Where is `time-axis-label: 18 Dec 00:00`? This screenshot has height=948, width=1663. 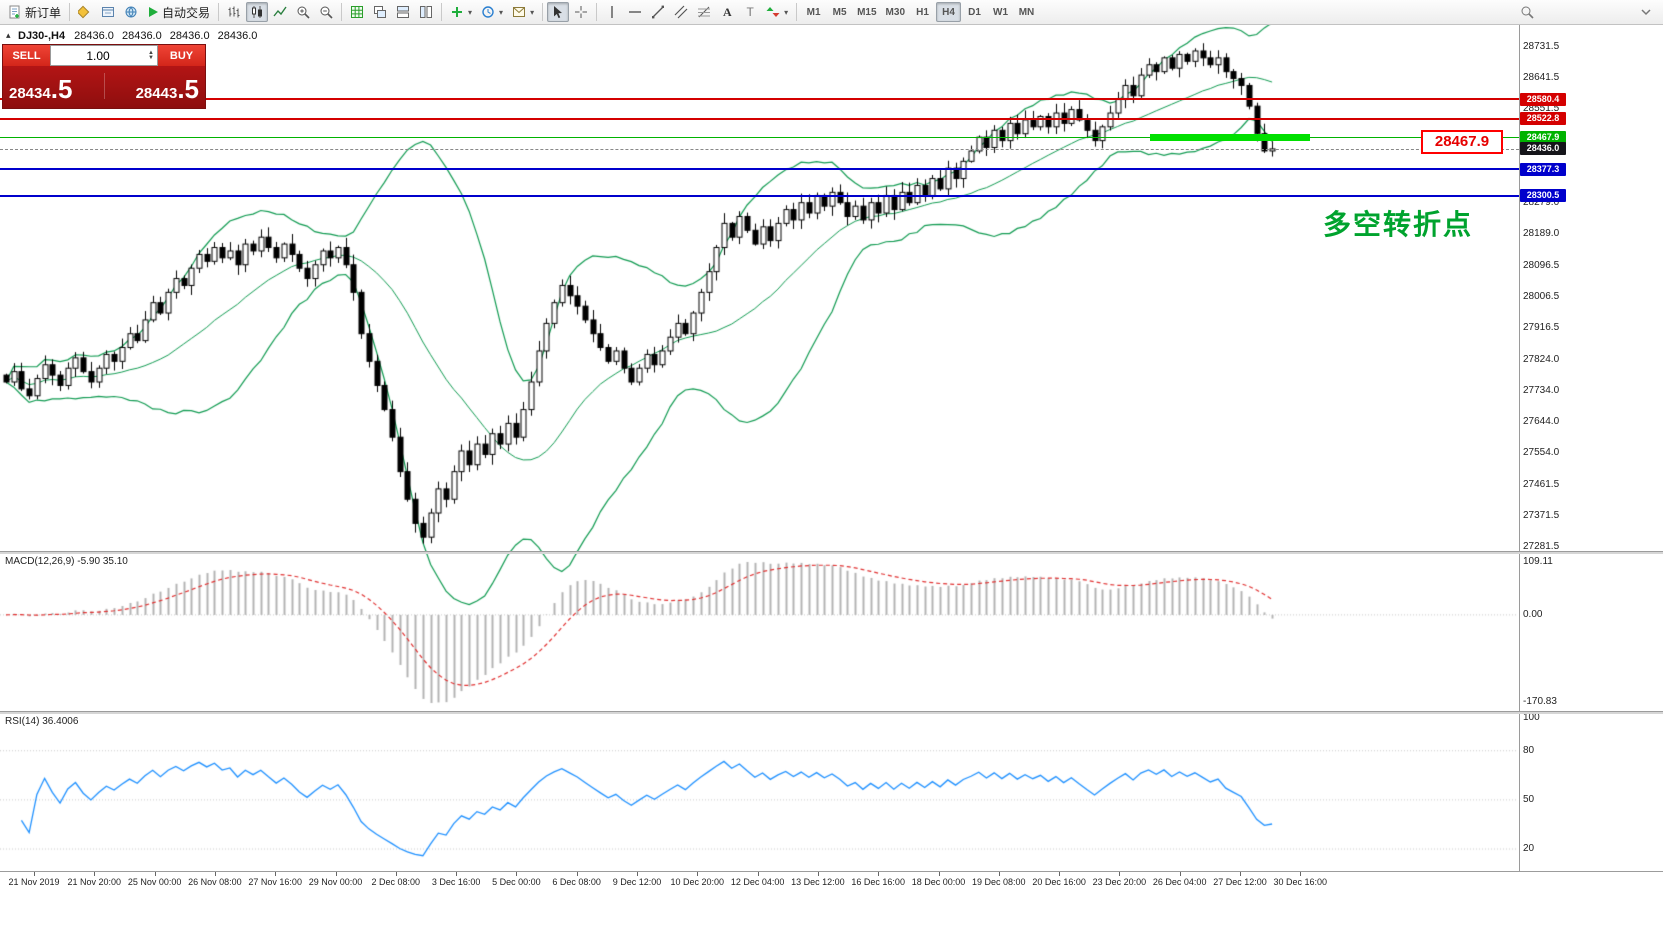
time-axis-label: 18 Dec 00:00 is located at coordinates (938, 882).